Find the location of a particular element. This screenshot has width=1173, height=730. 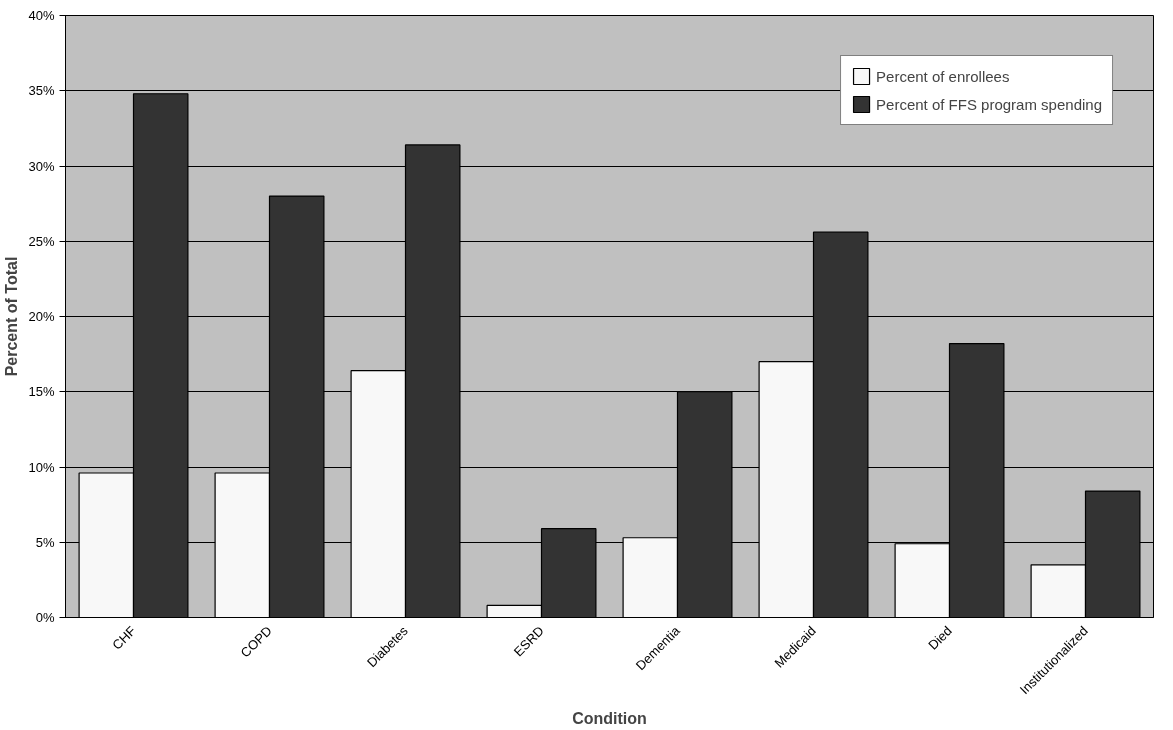

y-tick-label: 0% is located at coordinates (45, 617).